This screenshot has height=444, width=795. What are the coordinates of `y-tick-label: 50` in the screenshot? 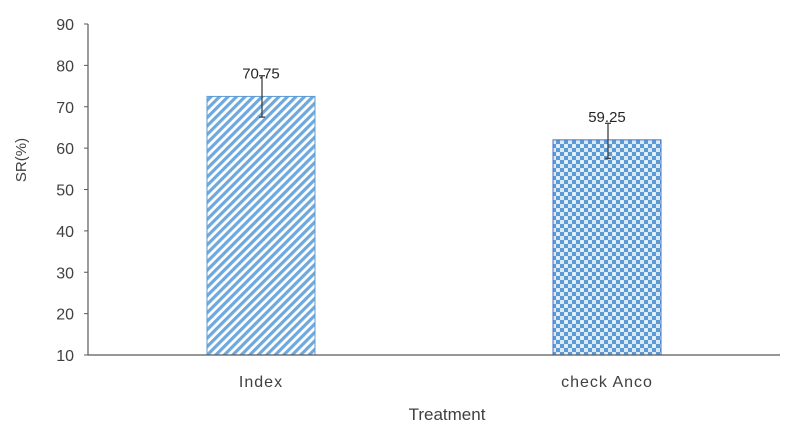 It's located at (65, 191).